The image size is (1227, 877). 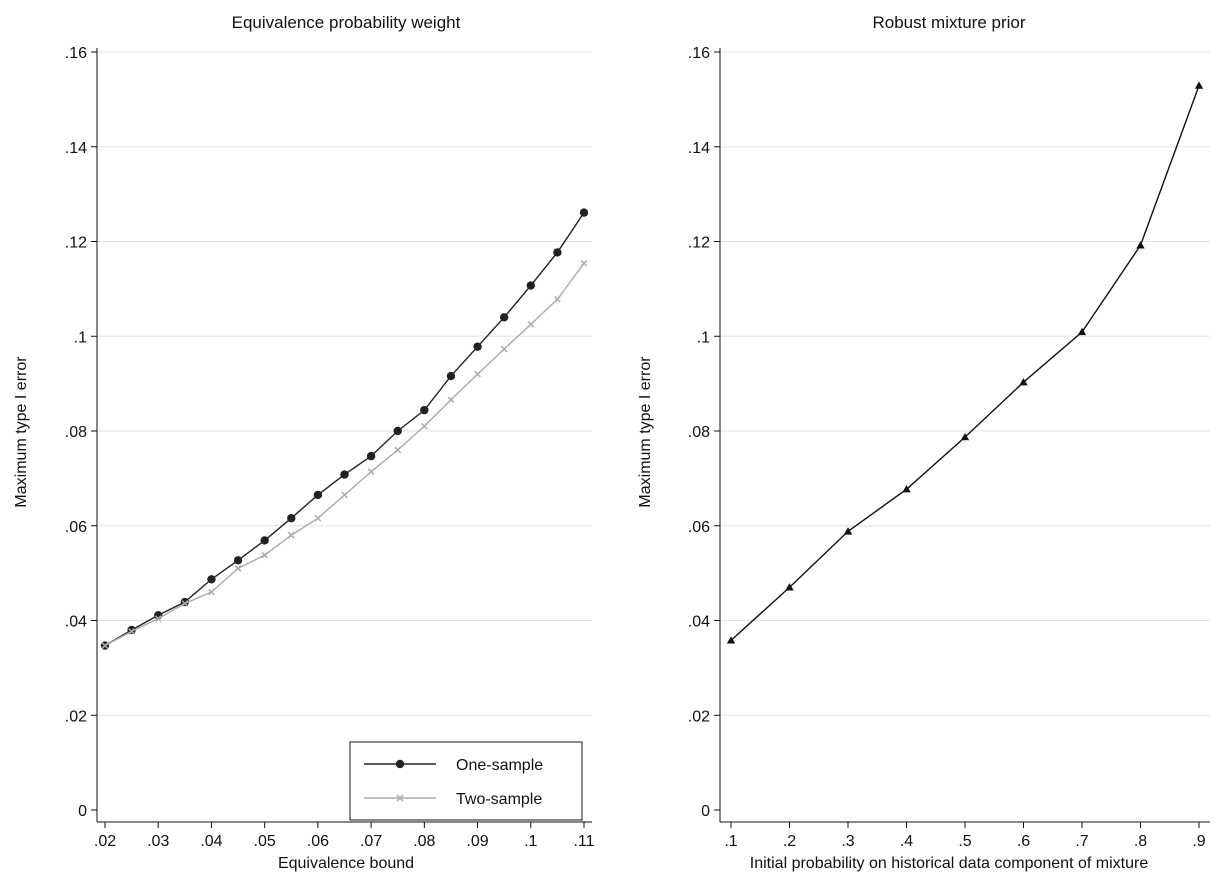 What do you see at coordinates (346, 22) in the screenshot?
I see `chart-title: Equivalence probability weight` at bounding box center [346, 22].